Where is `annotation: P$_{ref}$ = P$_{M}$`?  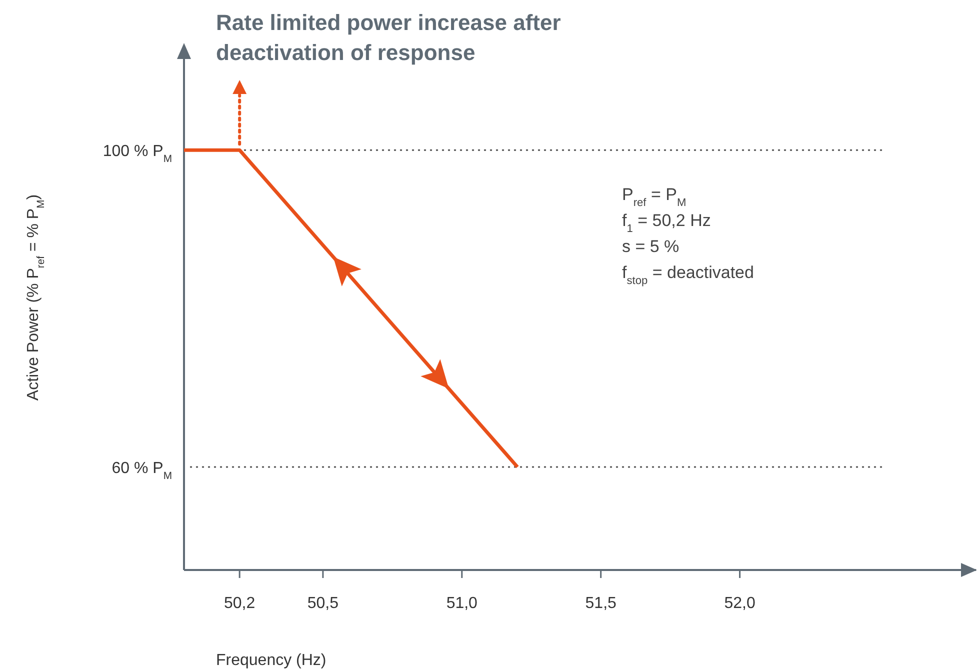
annotation: P$_{ref}$ = P$_{M}$ is located at coordinates (654, 197).